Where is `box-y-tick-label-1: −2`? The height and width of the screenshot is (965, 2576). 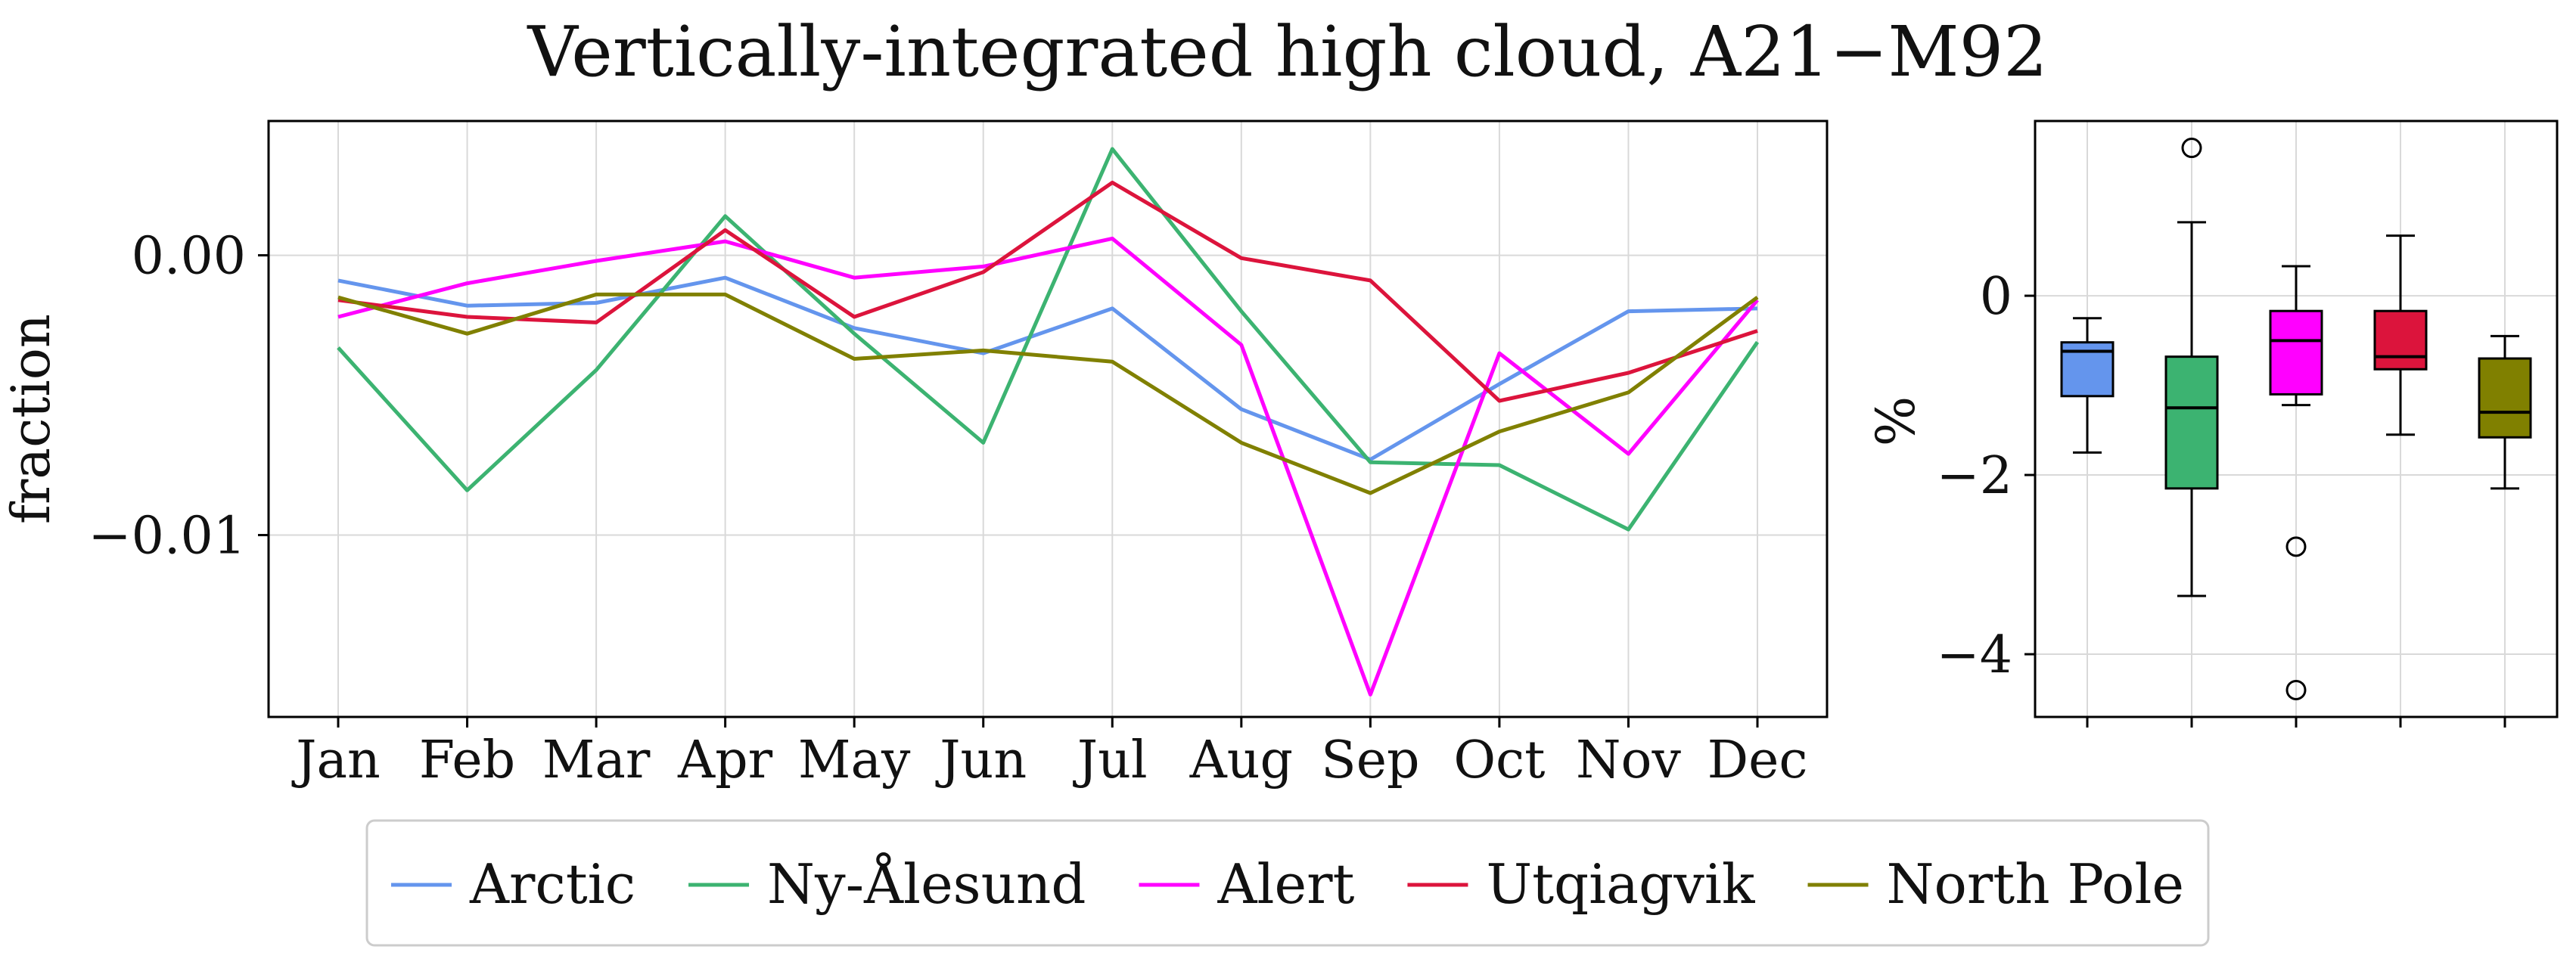
box-y-tick-label-1: −2 is located at coordinates (1974, 476).